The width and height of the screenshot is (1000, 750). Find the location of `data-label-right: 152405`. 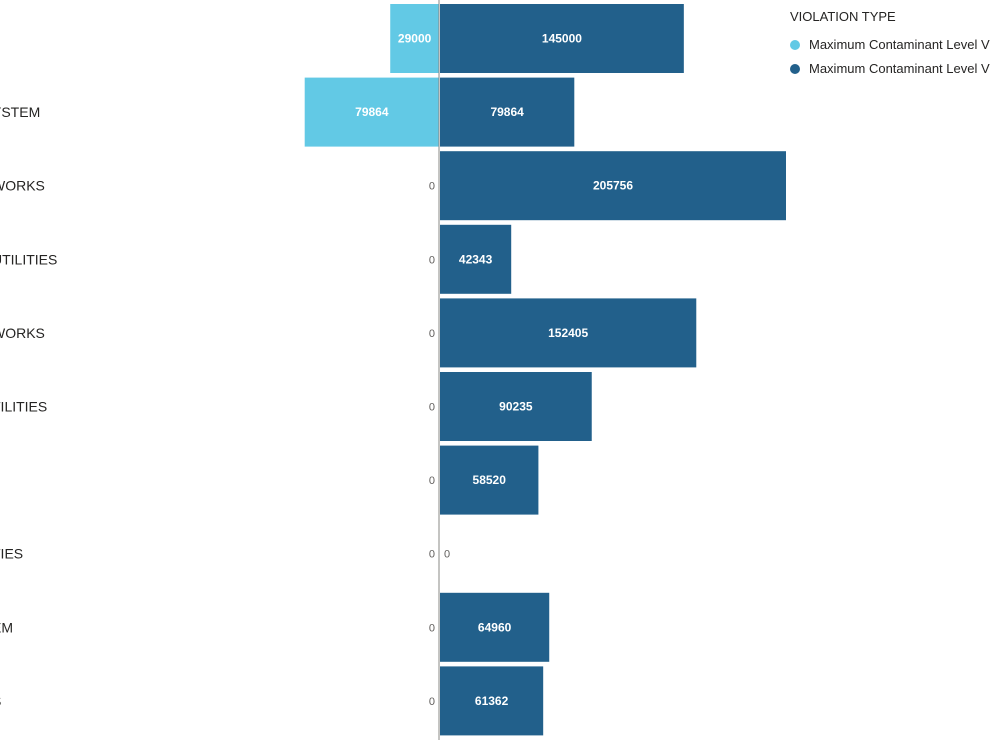

data-label-right: 152405 is located at coordinates (568, 333).